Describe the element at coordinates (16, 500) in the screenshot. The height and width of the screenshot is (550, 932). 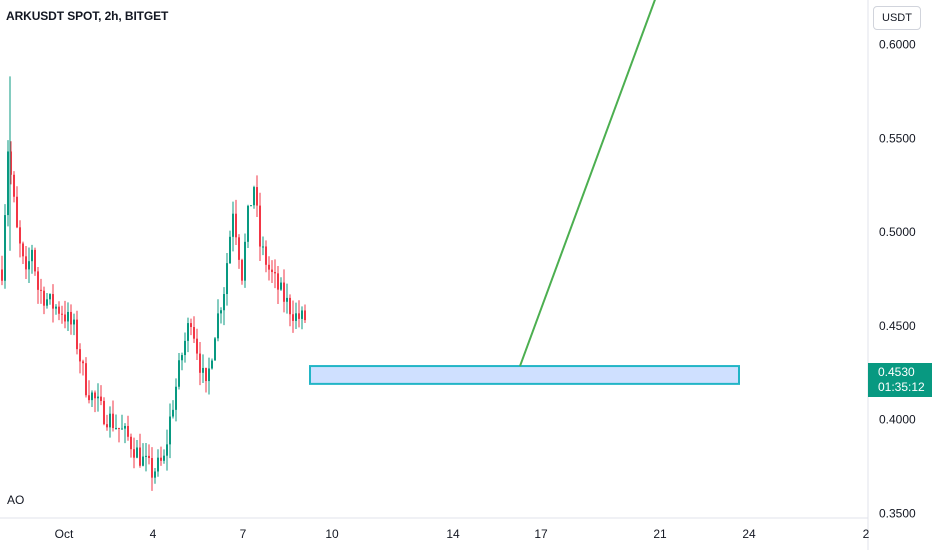
I see `indicator-label: AO` at that location.